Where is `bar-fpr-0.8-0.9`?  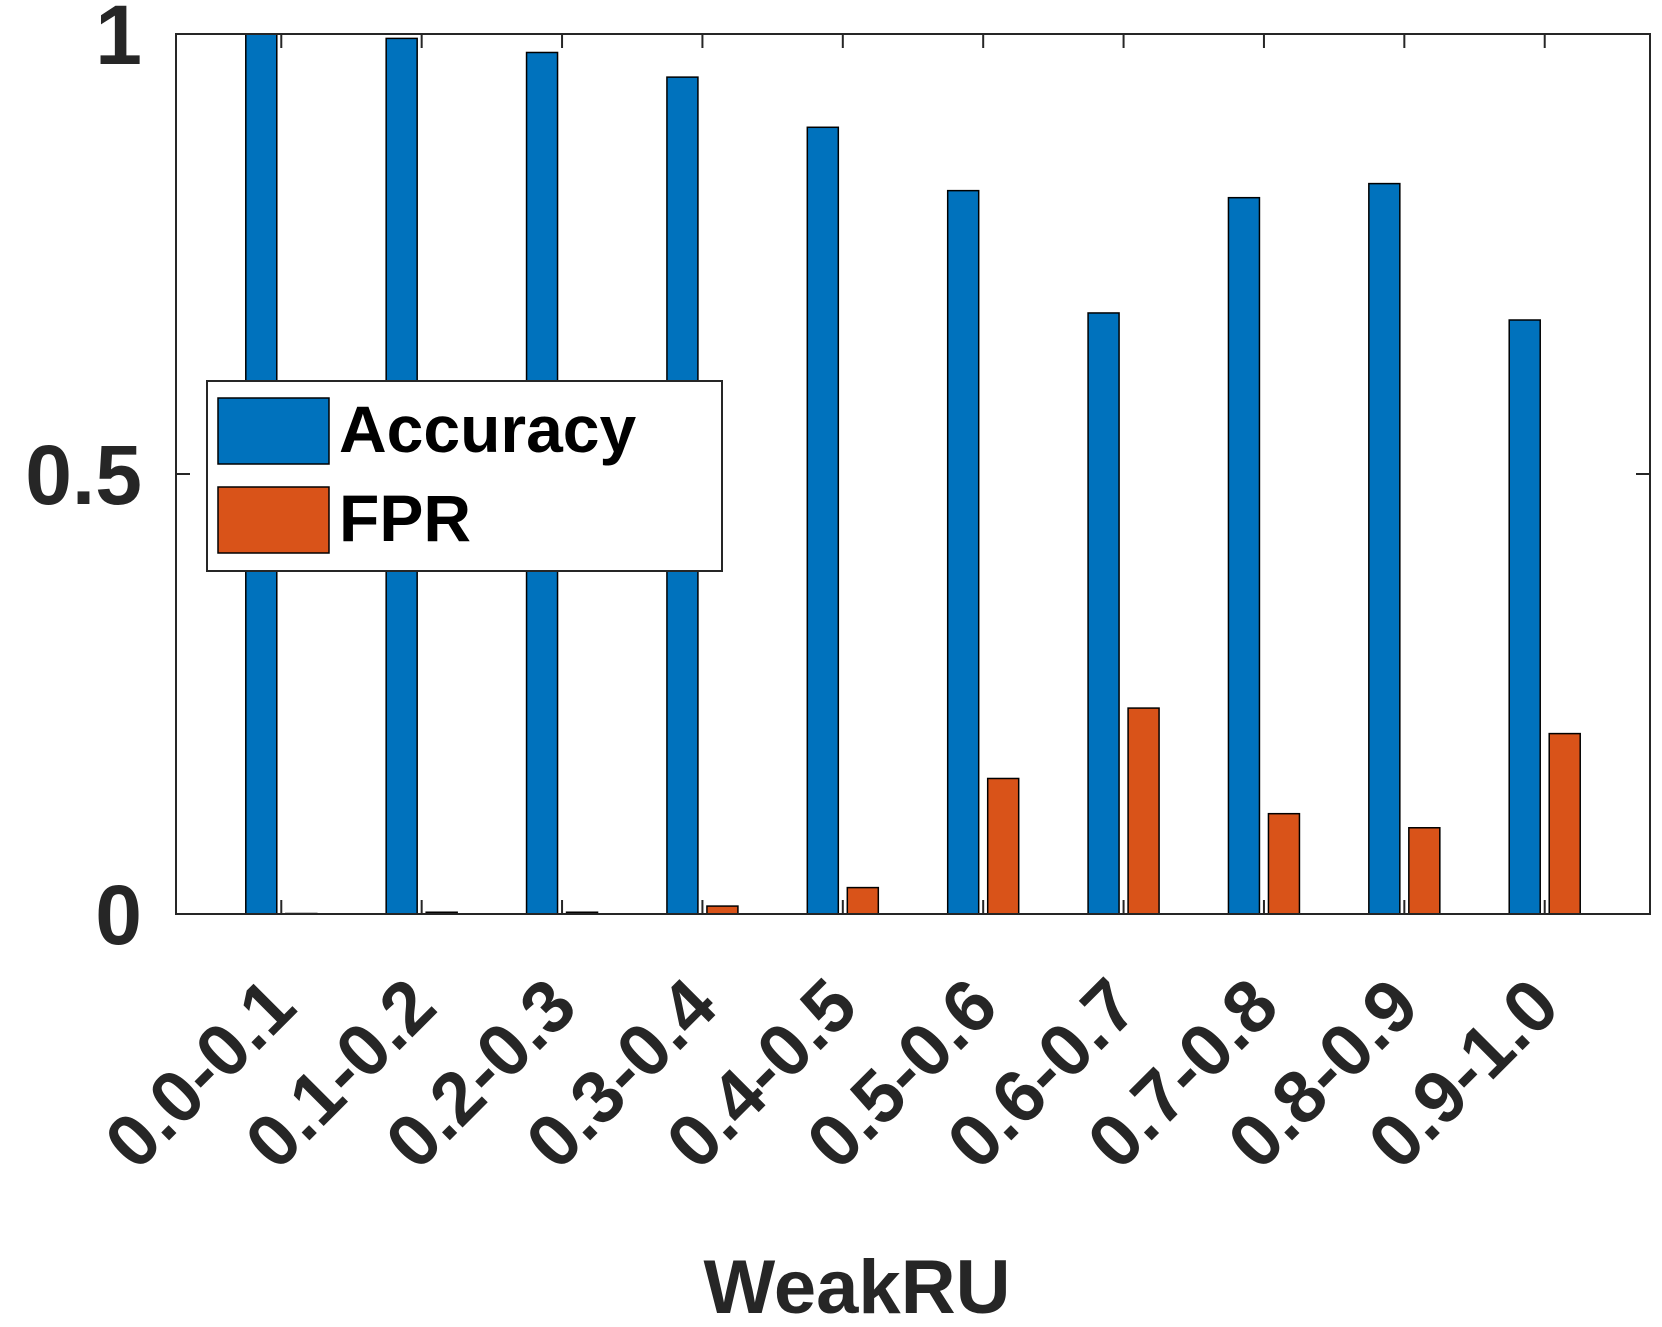
bar-fpr-0.8-0.9 is located at coordinates (1424, 871).